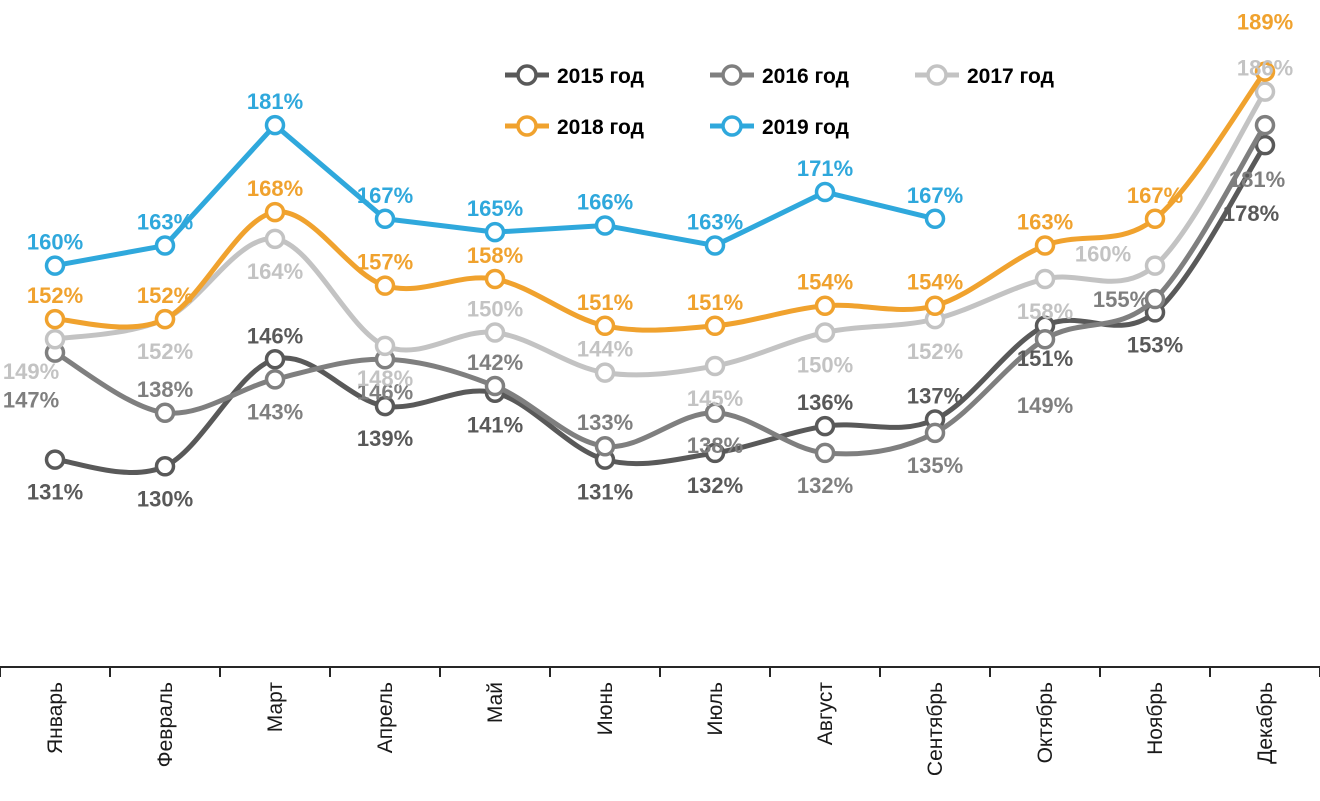 This screenshot has height=801, width=1320. I want to click on data-label-2015: 130%, so click(165, 498).